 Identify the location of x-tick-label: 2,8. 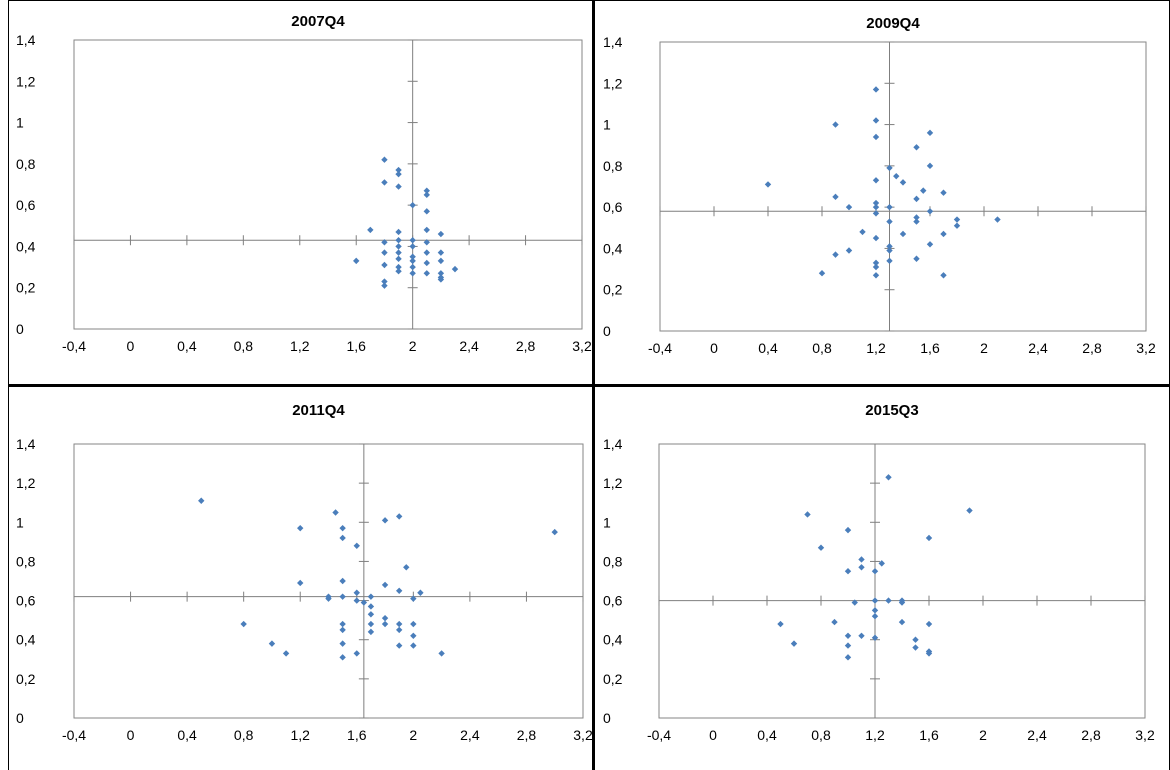
(527, 735).